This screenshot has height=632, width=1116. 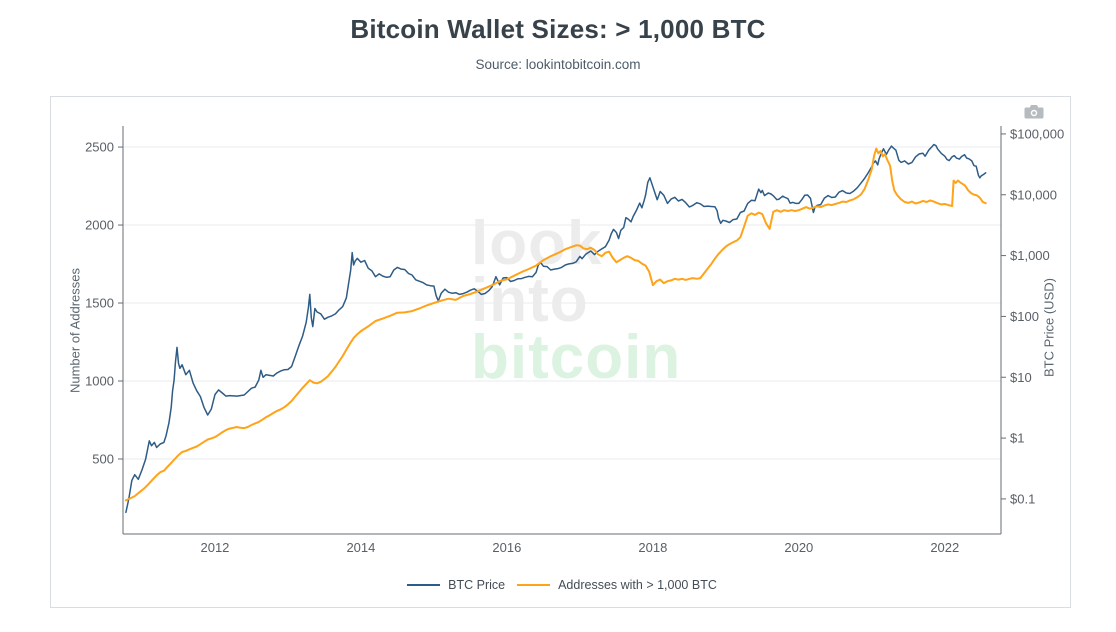 I want to click on y-right-tick-label: $1,000, so click(x=1030, y=255).